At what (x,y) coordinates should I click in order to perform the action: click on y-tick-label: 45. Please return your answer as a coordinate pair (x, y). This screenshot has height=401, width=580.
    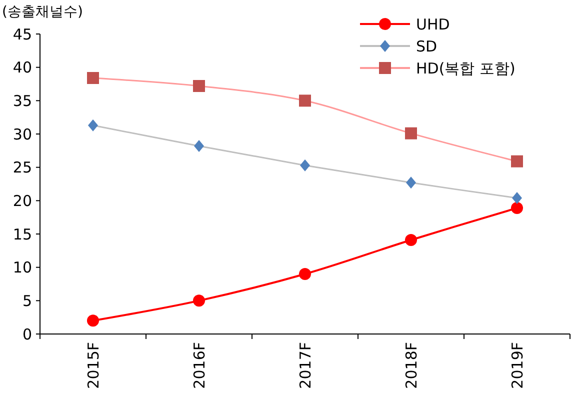
    Looking at the image, I should click on (22, 34).